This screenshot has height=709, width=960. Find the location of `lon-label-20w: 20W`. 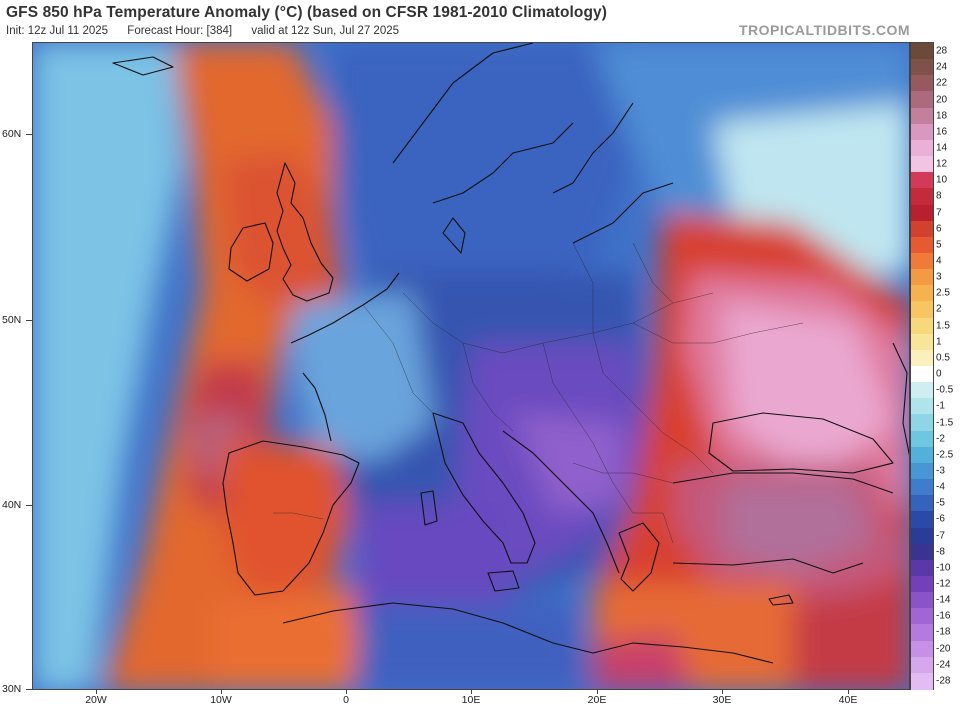

lon-label-20w: 20W is located at coordinates (96, 700).